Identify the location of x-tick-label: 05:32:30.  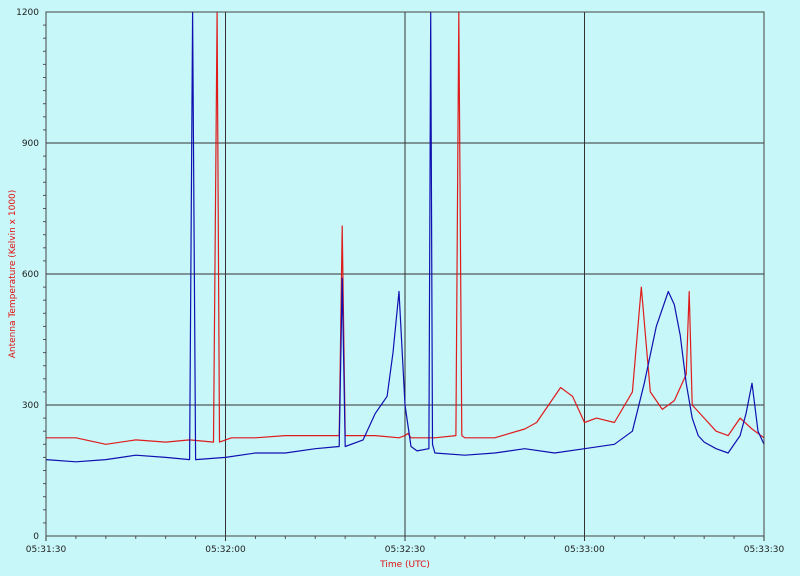
(405, 550).